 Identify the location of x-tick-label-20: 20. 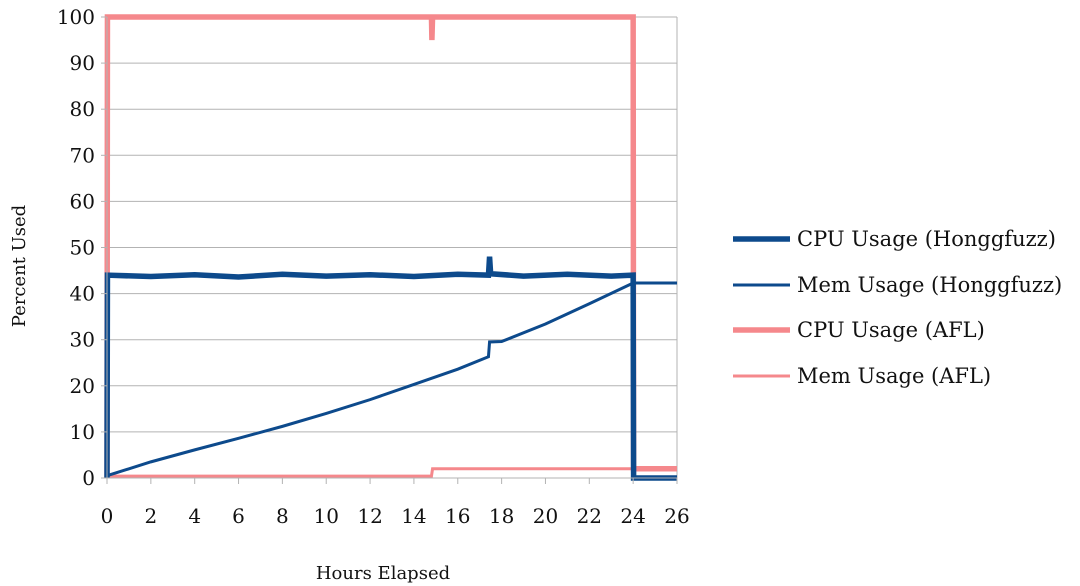
(545, 516).